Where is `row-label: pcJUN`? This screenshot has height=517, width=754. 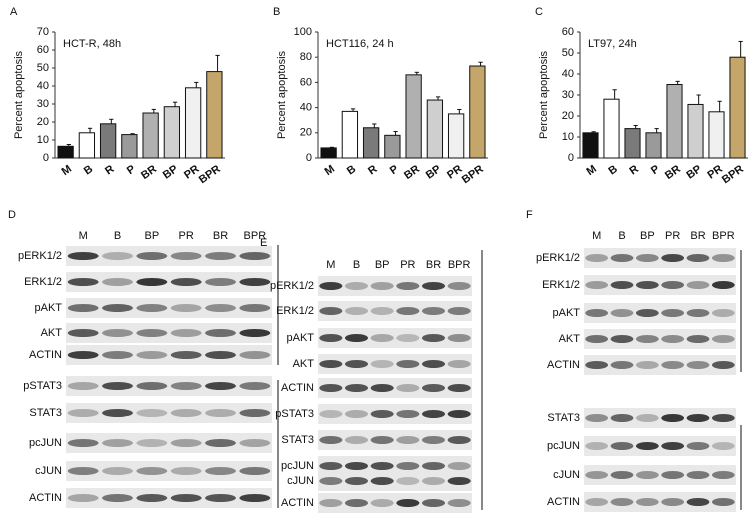 row-label: pcJUN is located at coordinates (563, 446).